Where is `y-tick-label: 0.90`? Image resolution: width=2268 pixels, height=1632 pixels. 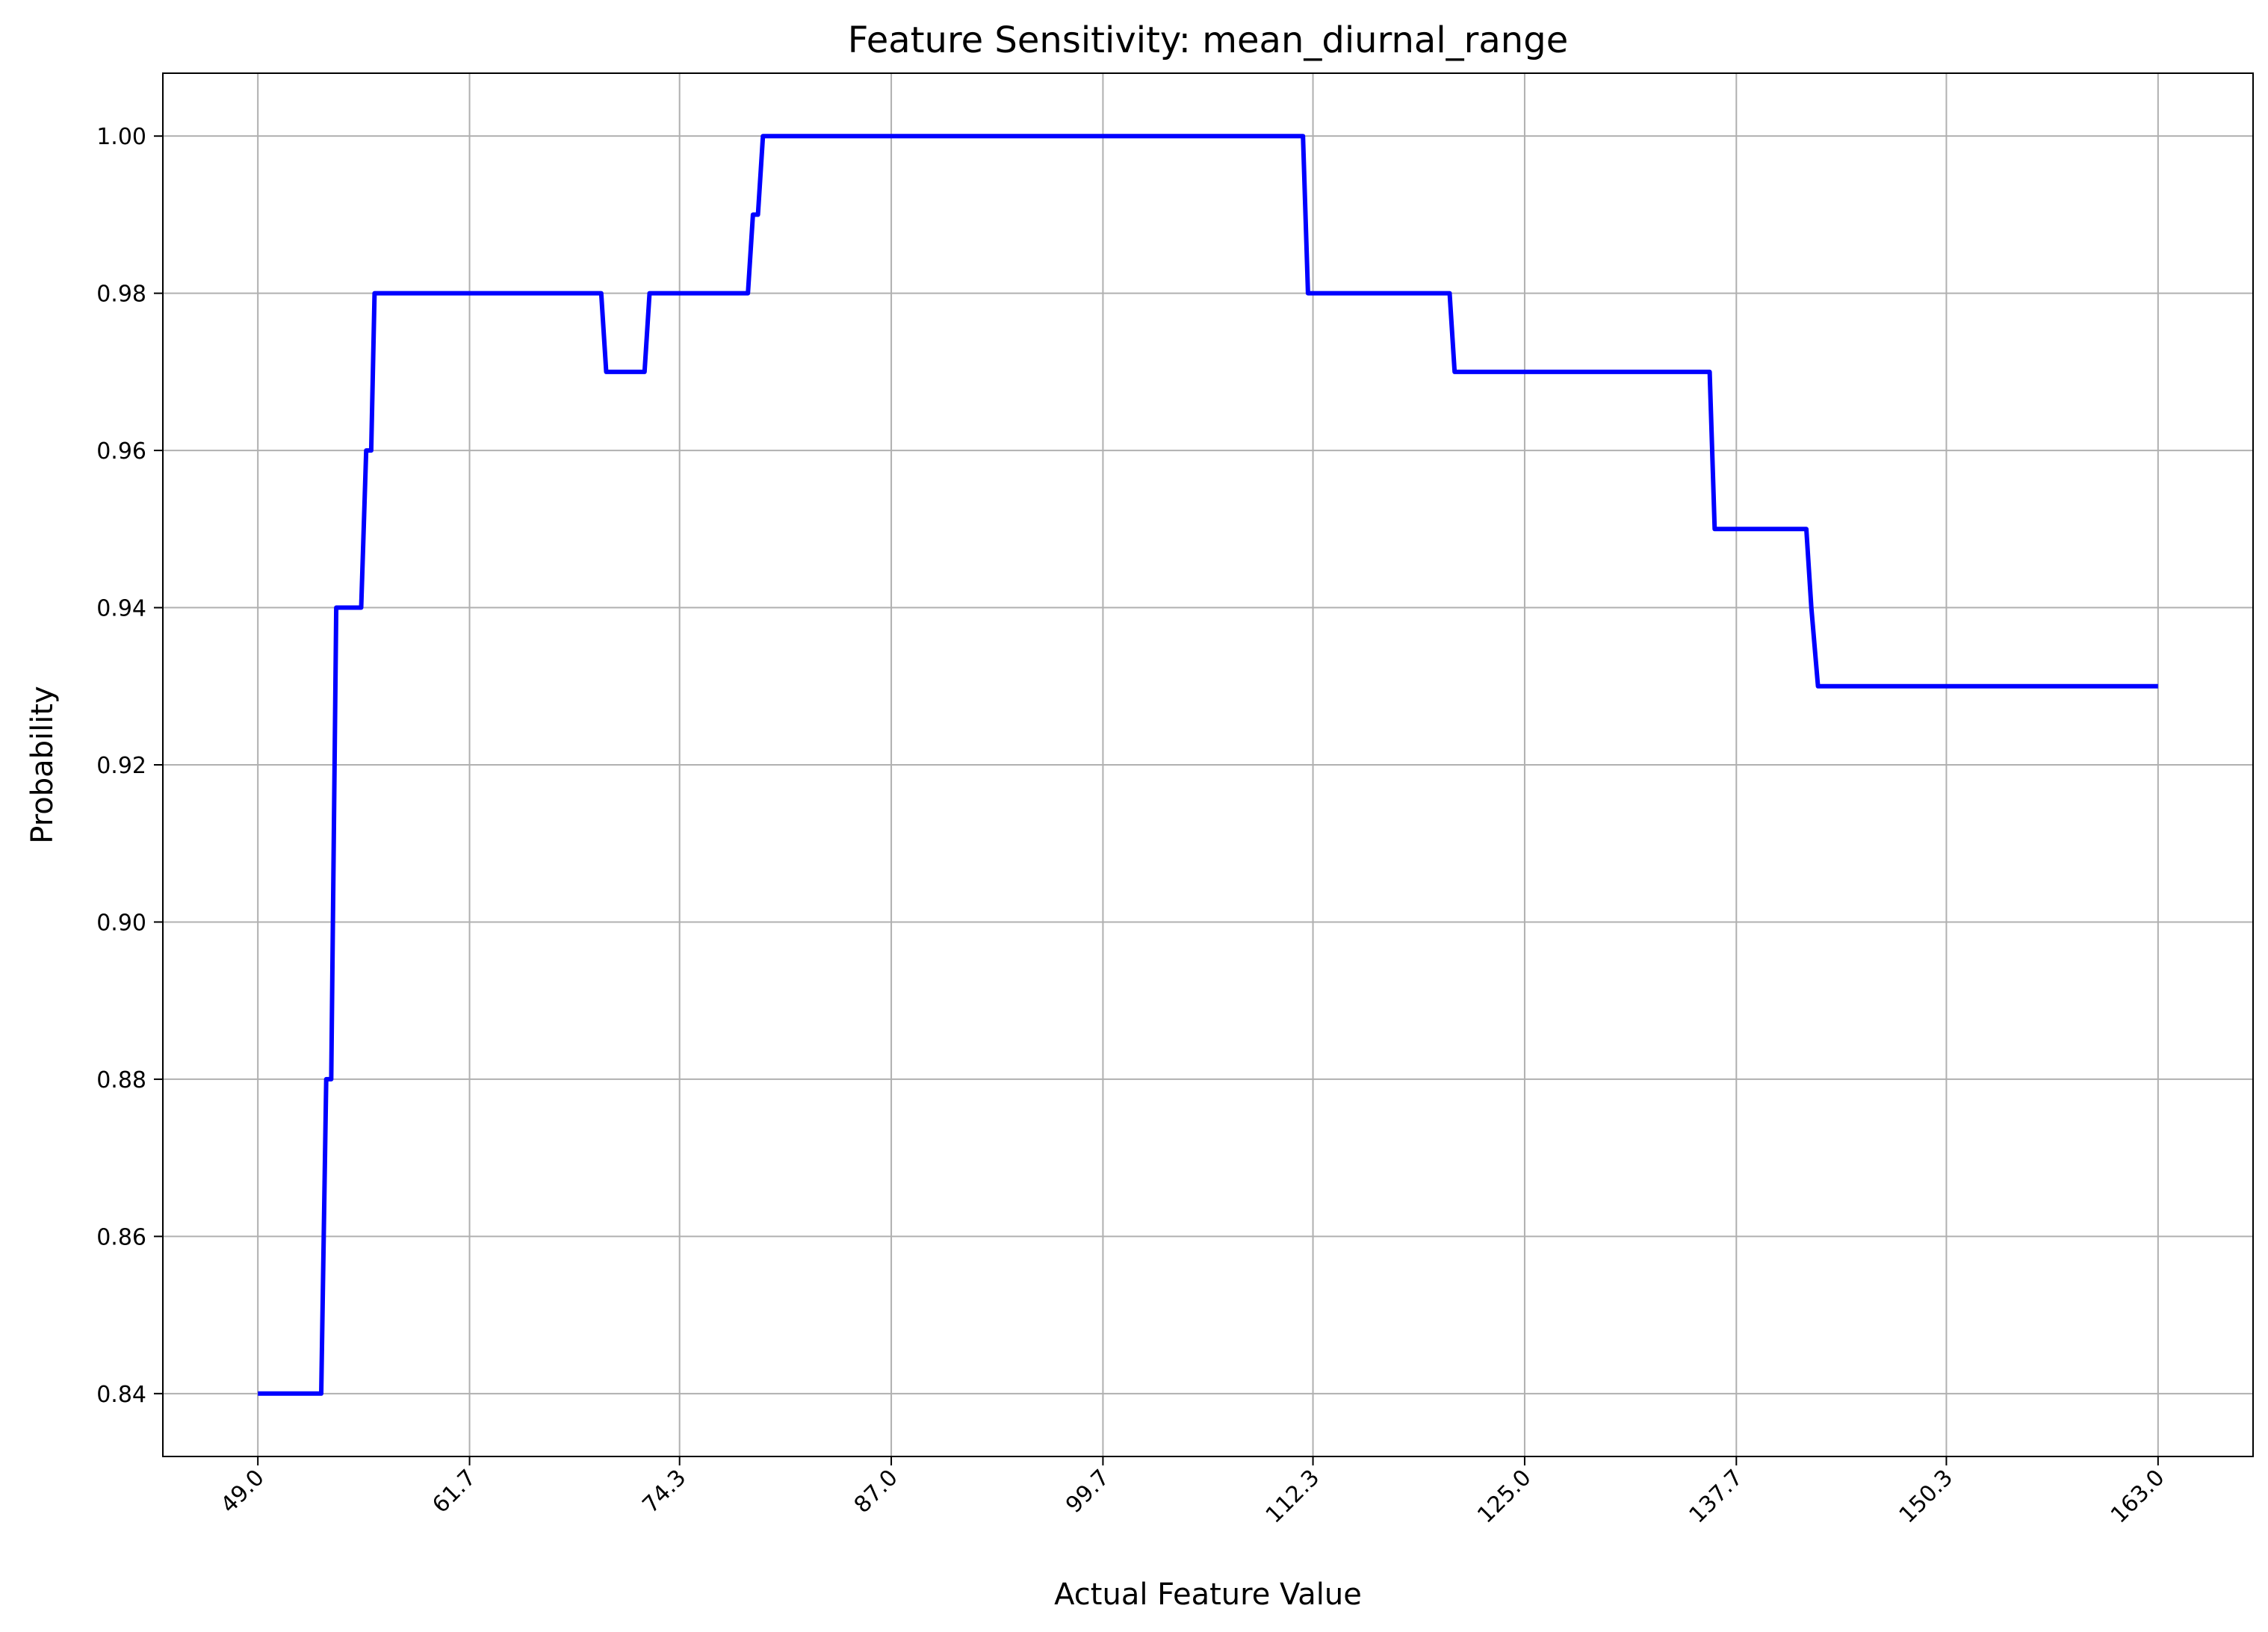 y-tick-label: 0.90 is located at coordinates (121, 923).